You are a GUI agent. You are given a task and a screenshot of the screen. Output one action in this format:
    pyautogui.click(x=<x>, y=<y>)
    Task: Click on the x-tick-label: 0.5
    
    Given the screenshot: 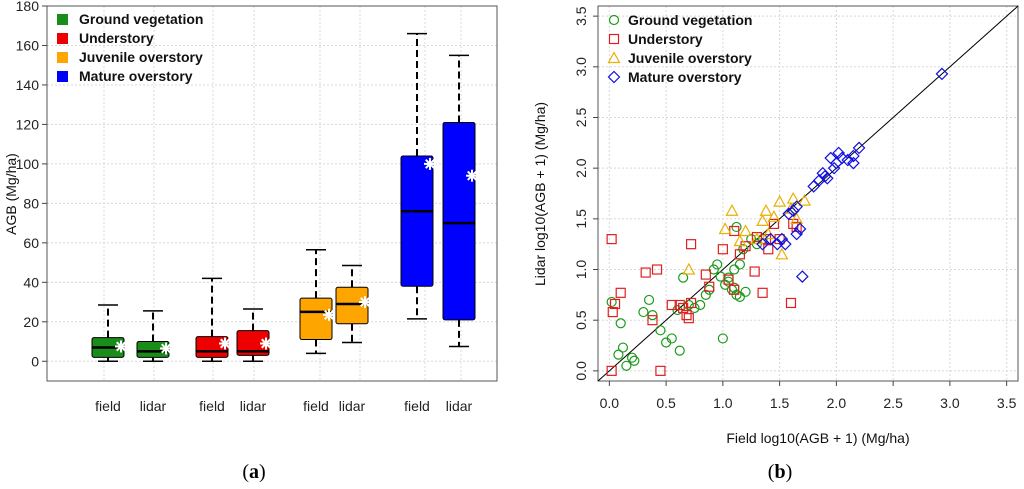 What is the action you would take?
    pyautogui.click(x=666, y=403)
    